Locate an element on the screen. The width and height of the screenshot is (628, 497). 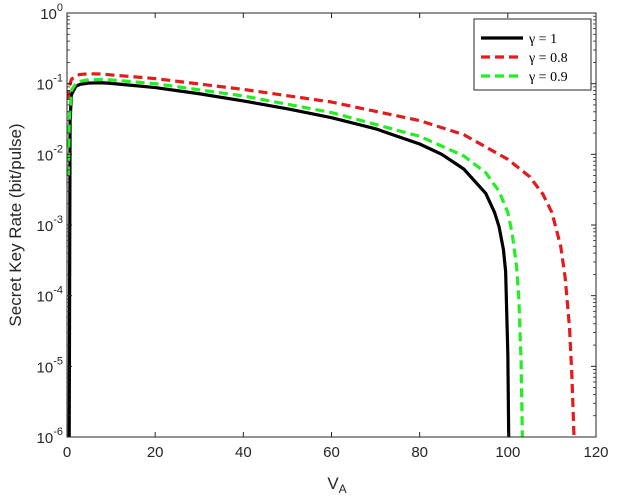
x-axis-label-main: V is located at coordinates (333, 483).